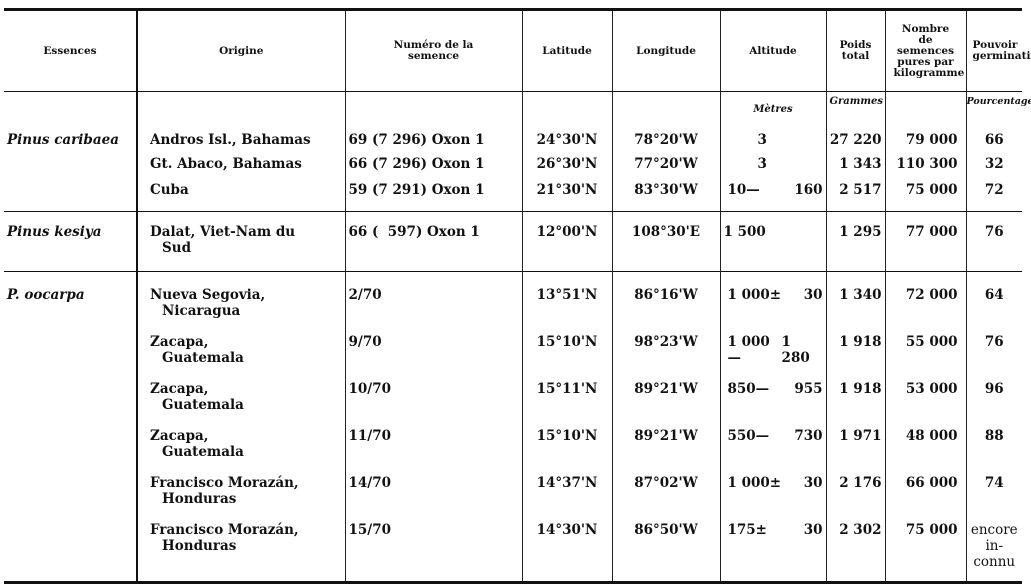 This screenshot has height=584, width=1031. I want to click on altitude-cell: 1 000— 1 280, so click(772, 342).